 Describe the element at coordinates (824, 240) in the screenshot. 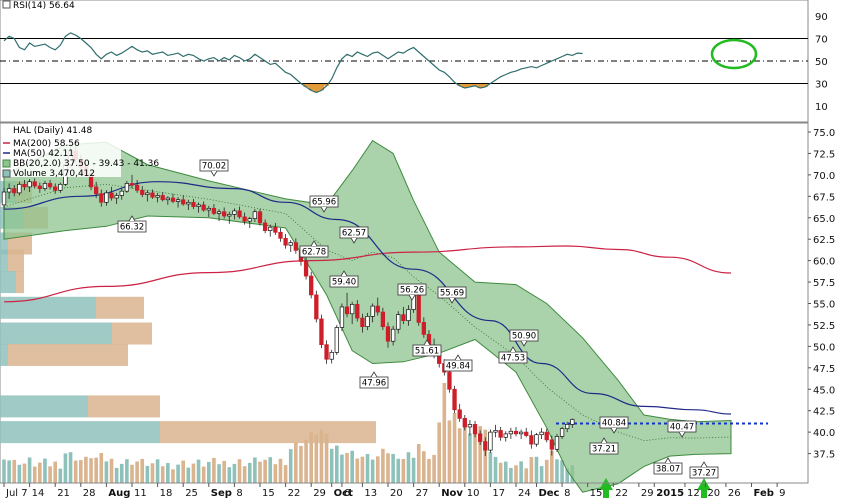

I see `price-tick-label: 62.5` at that location.